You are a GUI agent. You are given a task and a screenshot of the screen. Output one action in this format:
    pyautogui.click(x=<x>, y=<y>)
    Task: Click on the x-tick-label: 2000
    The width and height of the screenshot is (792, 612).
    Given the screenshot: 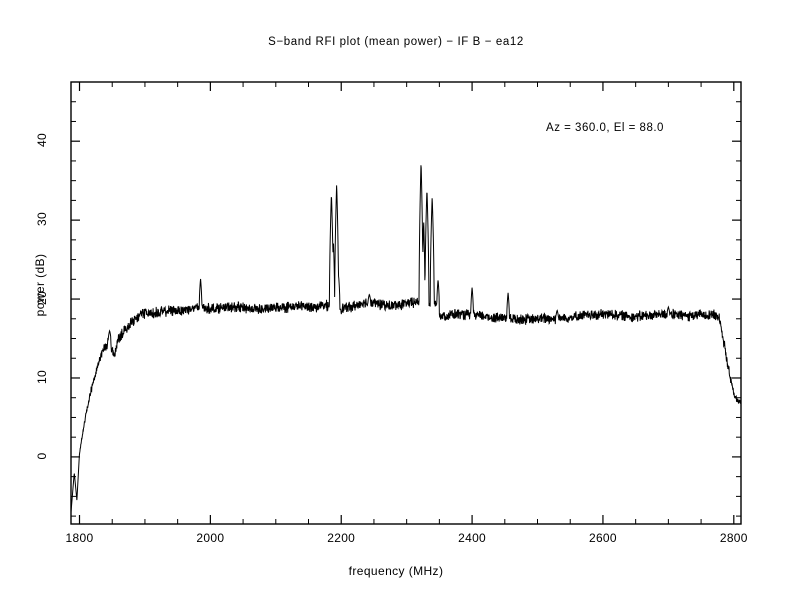 What is the action you would take?
    pyautogui.click(x=210, y=538)
    